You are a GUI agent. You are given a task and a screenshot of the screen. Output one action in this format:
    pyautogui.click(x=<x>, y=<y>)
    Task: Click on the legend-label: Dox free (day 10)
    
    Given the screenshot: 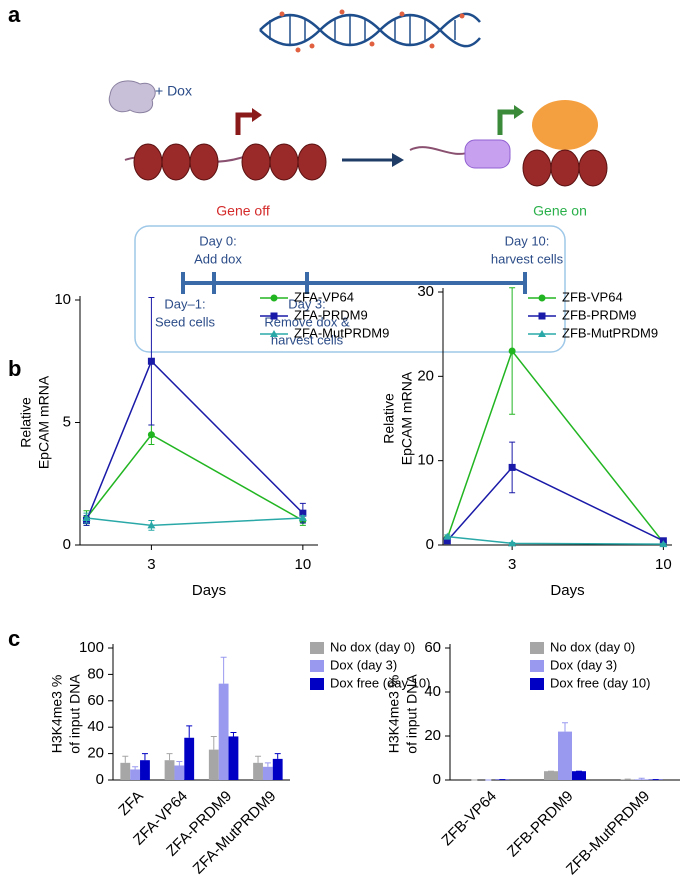 What is the action you would take?
    pyautogui.click(x=600, y=682)
    